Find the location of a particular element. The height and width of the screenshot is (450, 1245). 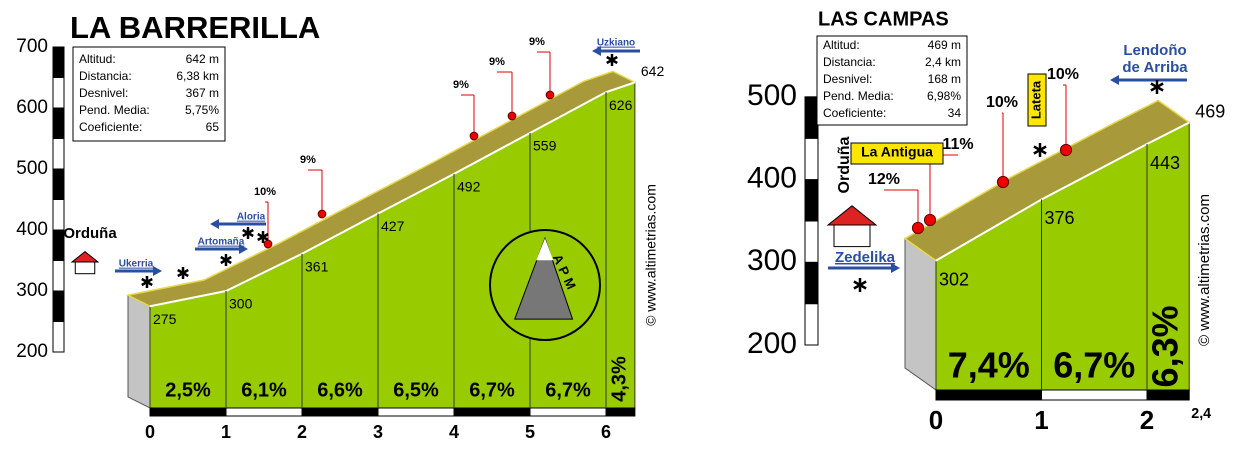

max-grade-label: 11% is located at coordinates (957, 144).